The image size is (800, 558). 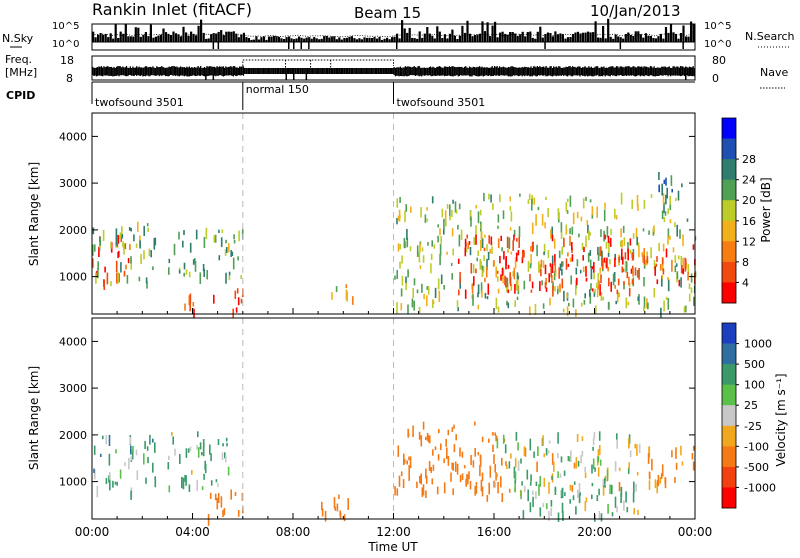 What do you see at coordinates (21, 72) in the screenshot?
I see `freq-label-line2: [MHz]` at bounding box center [21, 72].